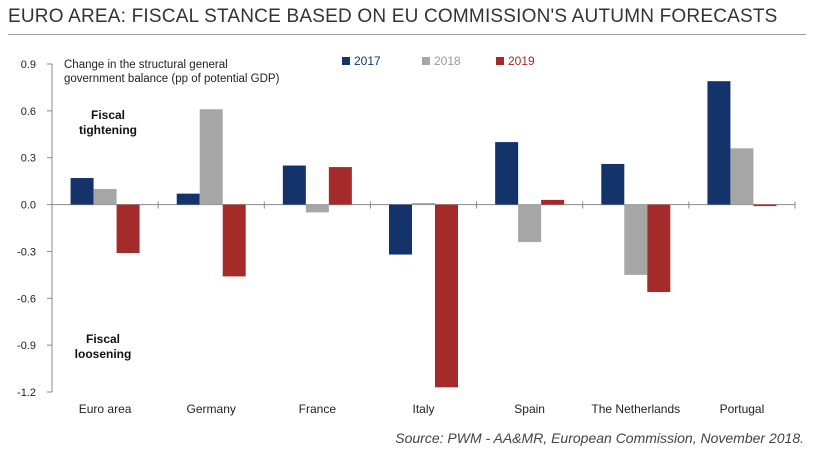 This screenshot has height=457, width=814. What do you see at coordinates (28, 206) in the screenshot?
I see `y-tick-label: 0.0` at bounding box center [28, 206].